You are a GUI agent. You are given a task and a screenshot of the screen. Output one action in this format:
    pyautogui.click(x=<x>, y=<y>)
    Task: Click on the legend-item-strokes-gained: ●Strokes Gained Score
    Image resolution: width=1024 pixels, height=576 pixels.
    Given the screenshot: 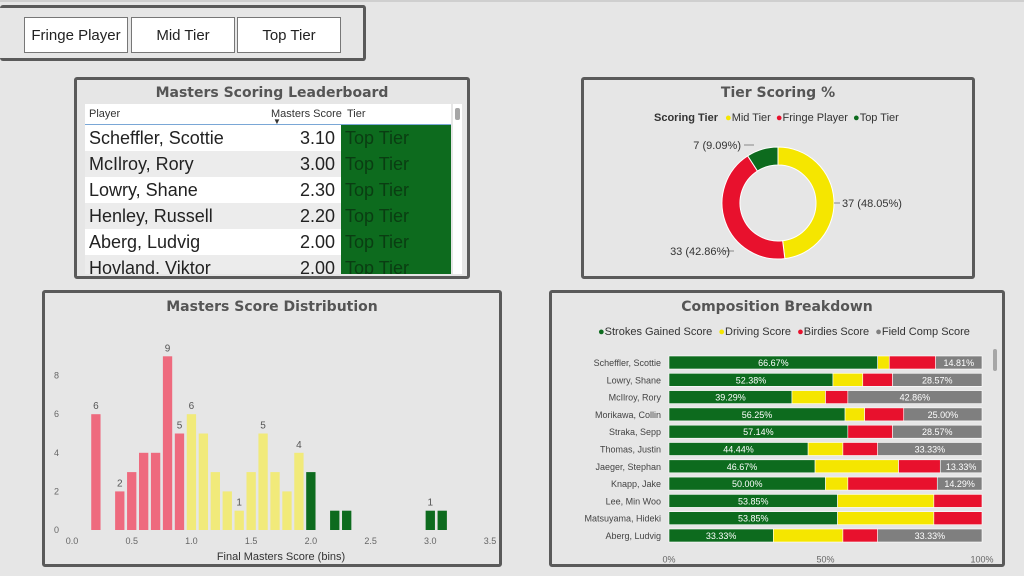 What is the action you would take?
    pyautogui.click(x=655, y=332)
    